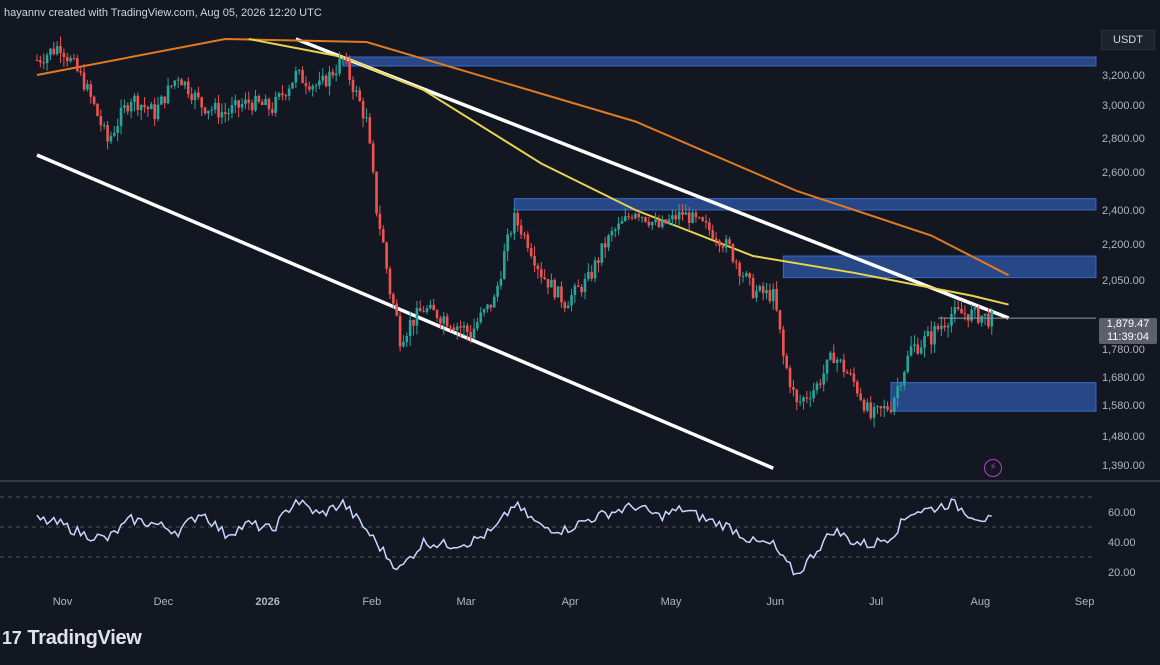 This screenshot has width=1160, height=665. Describe the element at coordinates (1128, 40) in the screenshot. I see `quote-unit-label: USDT` at that location.